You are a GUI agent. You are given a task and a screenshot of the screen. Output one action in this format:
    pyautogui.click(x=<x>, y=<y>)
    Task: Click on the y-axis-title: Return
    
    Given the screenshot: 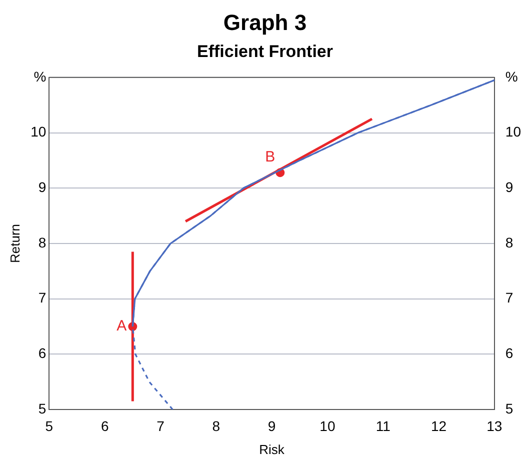 What is the action you would take?
    pyautogui.click(x=14, y=244)
    